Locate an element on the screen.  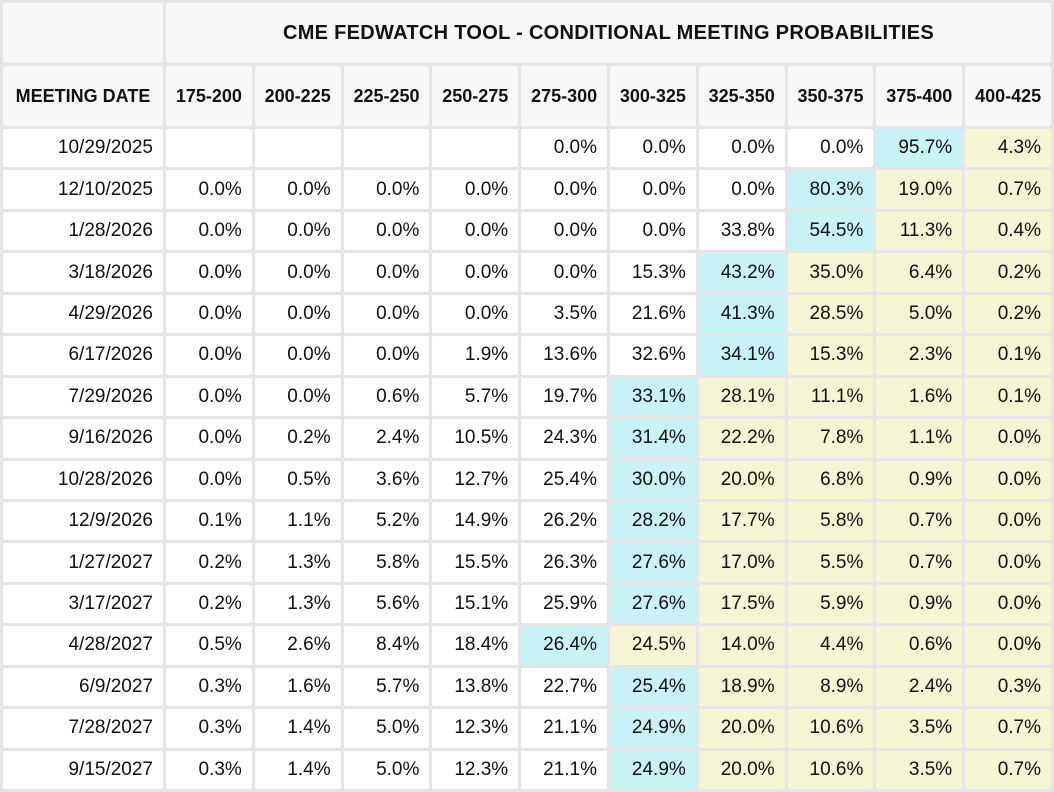
probability-cell: 10.5% is located at coordinates (475, 438).